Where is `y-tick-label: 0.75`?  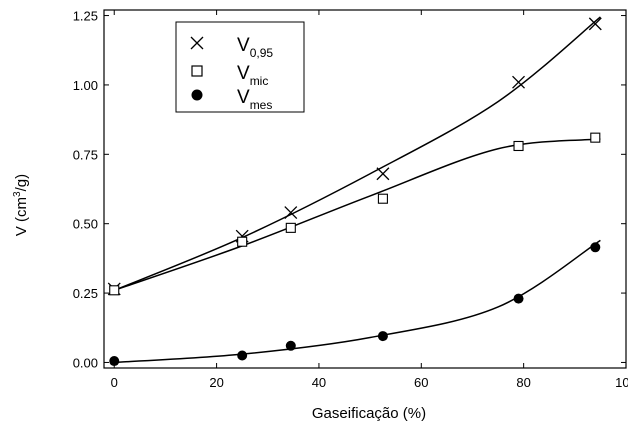
y-tick-label: 0.75 is located at coordinates (85, 154).